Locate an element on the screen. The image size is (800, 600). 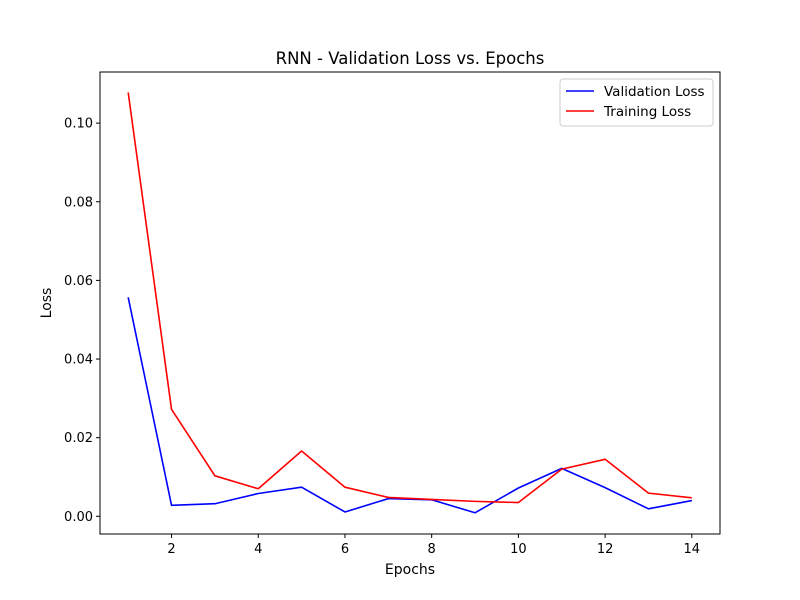
legend-label-training-loss: Training Loss is located at coordinates (647, 112).